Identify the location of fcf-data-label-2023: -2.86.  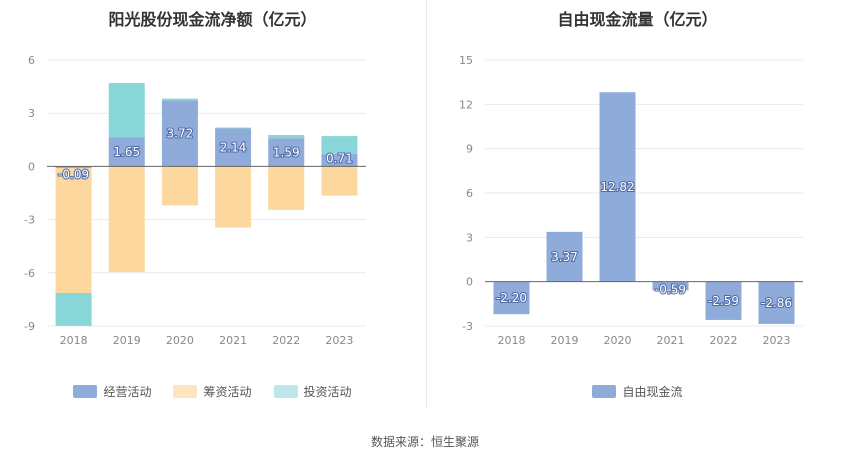
(776, 303).